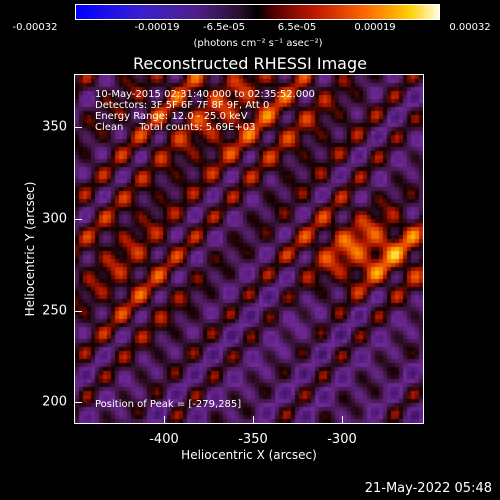 This screenshot has width=500, height=500. What do you see at coordinates (171, 116) in the screenshot?
I see `energy-range-text: Energy Range: 12.0 - 25.0 keV` at bounding box center [171, 116].